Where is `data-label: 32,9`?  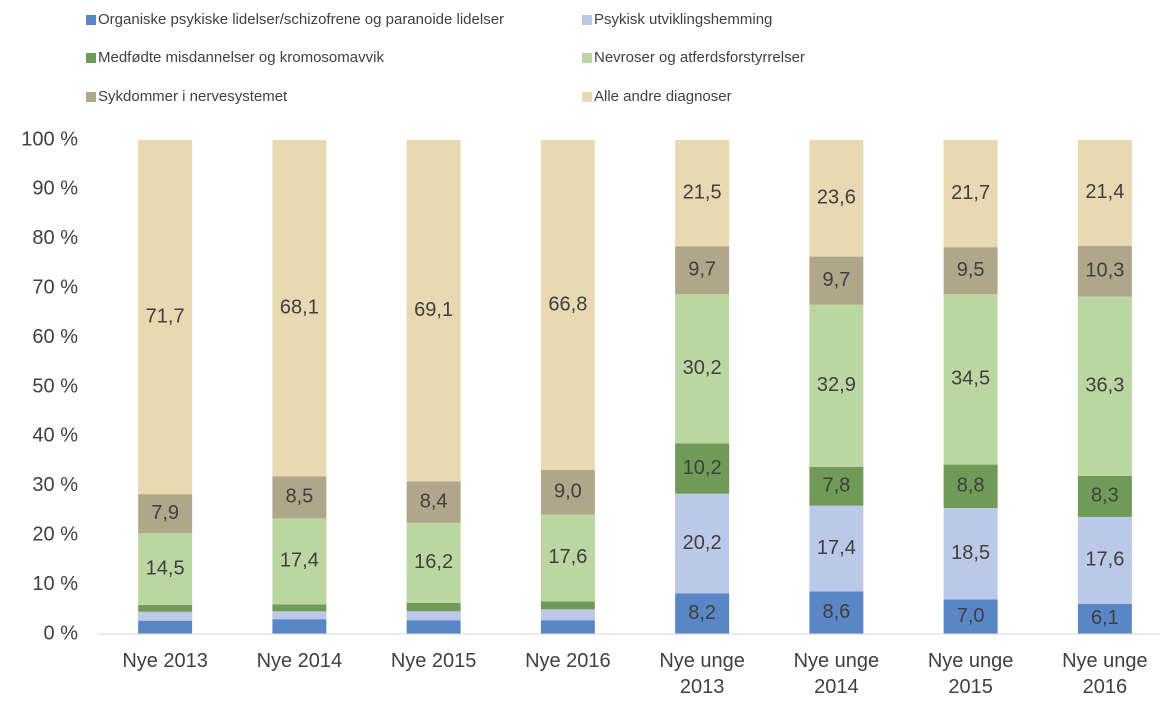
data-label: 32,9 is located at coordinates (836, 385).